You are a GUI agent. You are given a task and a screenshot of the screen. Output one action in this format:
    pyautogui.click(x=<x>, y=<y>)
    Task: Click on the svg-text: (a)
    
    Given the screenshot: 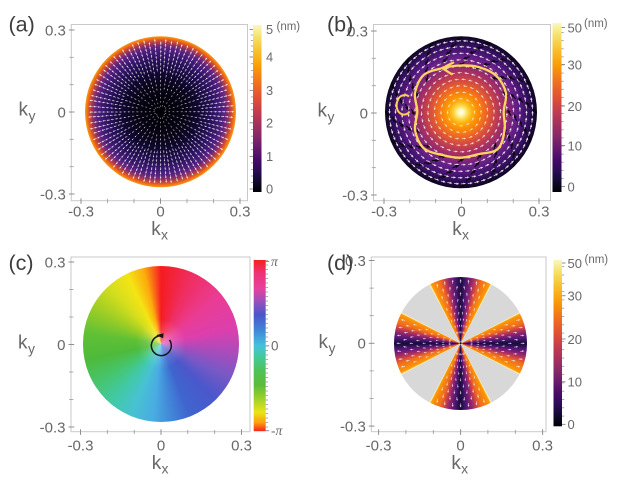 What is the action you would take?
    pyautogui.click(x=22, y=25)
    